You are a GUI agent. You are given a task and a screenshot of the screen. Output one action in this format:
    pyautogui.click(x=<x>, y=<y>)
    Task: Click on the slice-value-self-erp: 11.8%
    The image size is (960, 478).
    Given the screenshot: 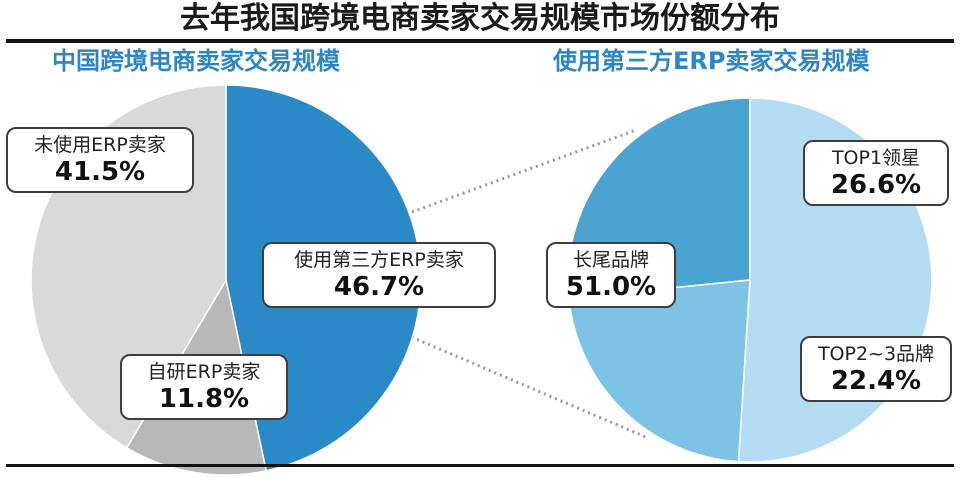 What is the action you would take?
    pyautogui.click(x=204, y=399)
    